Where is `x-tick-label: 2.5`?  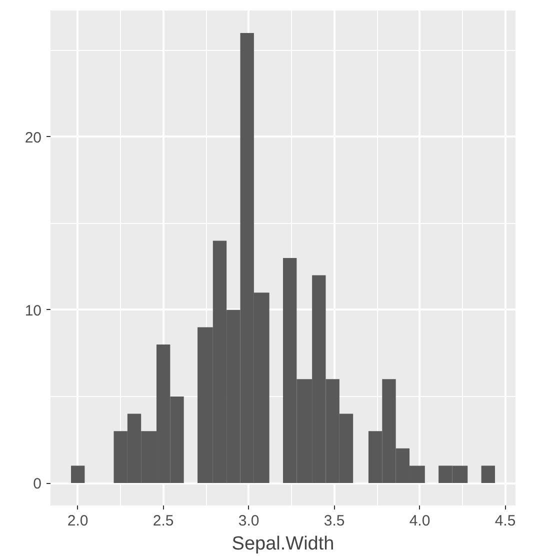
x-tick-label: 2.5 is located at coordinates (163, 521).